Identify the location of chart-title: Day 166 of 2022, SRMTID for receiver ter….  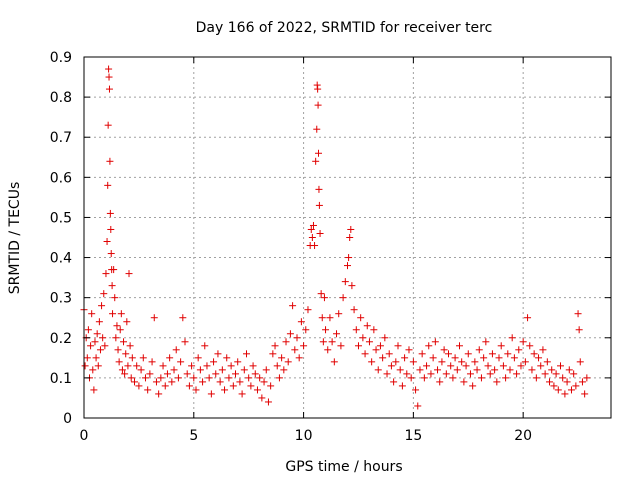
(344, 28).